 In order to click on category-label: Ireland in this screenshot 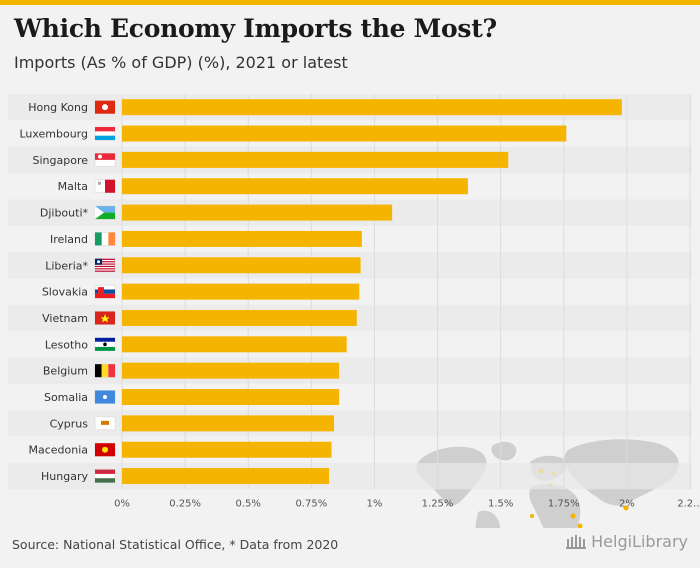, I will do `click(69, 239)`.